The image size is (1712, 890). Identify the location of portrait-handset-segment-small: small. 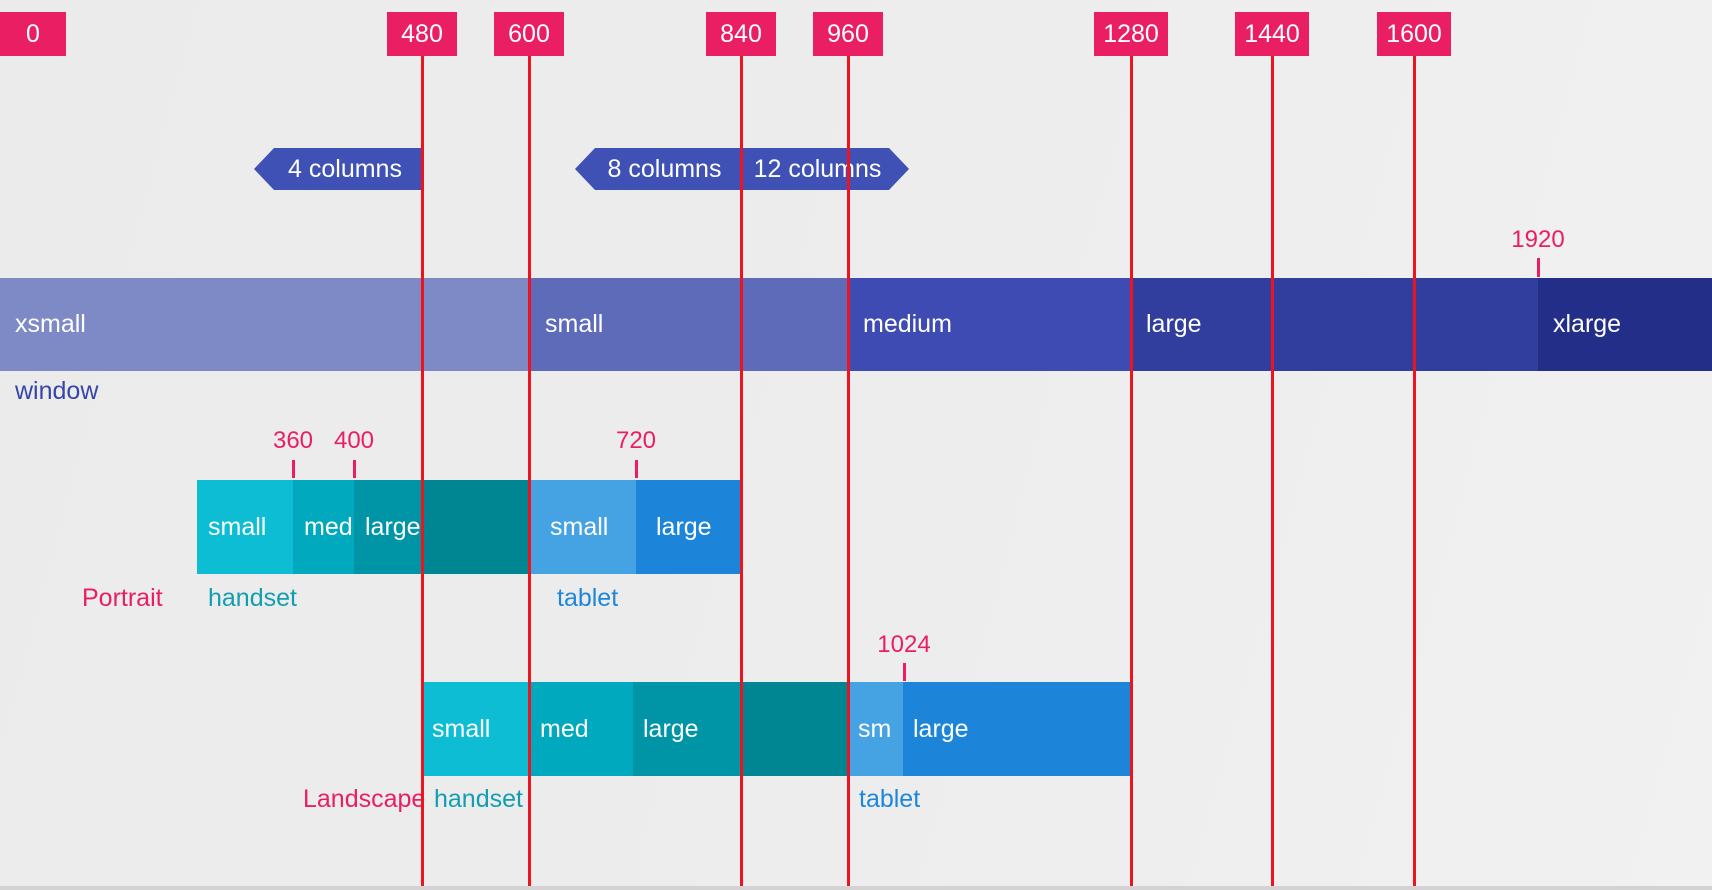
(245, 527).